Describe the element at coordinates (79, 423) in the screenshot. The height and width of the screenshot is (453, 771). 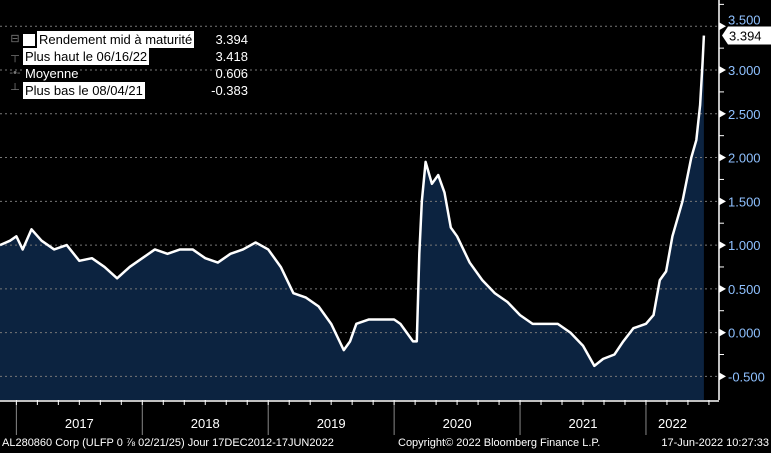
I see `xtick-label: 2017` at that location.